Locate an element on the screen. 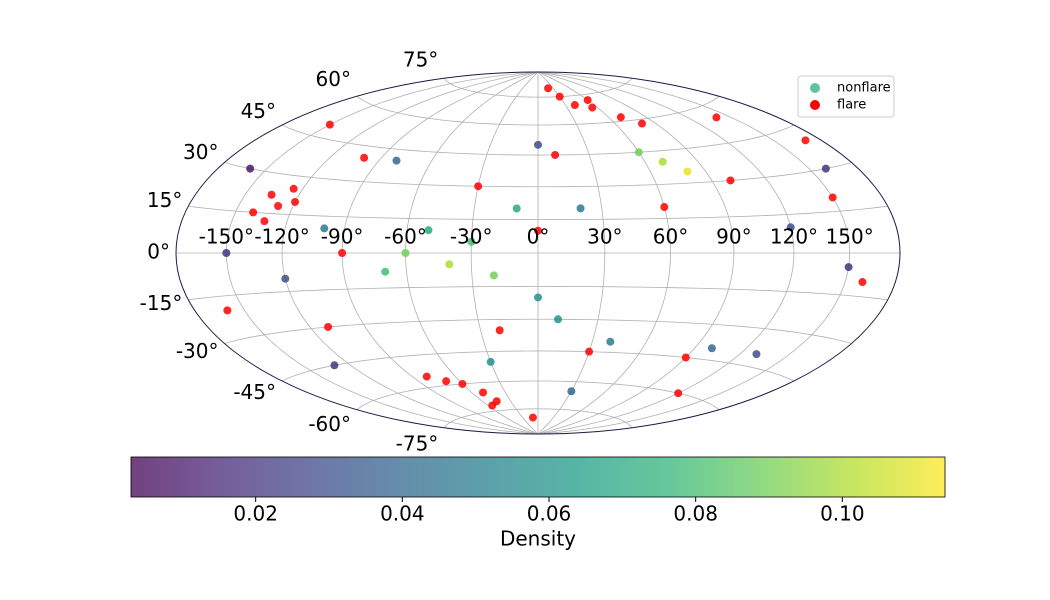  x-tick-label: -90° is located at coordinates (342, 237).